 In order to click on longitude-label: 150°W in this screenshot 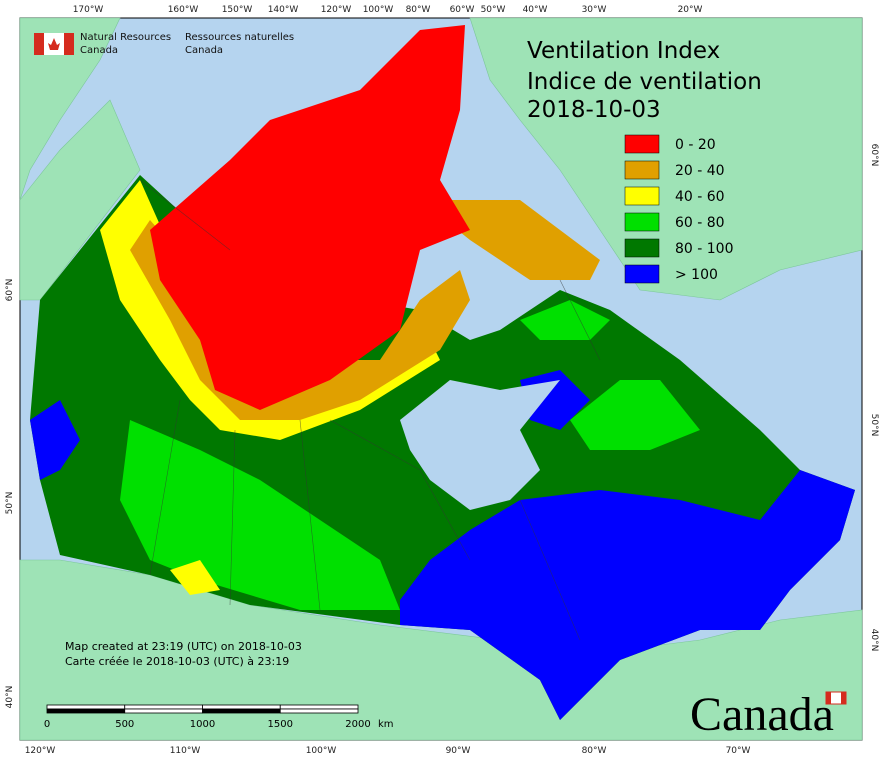, I will do `click(237, 10)`.